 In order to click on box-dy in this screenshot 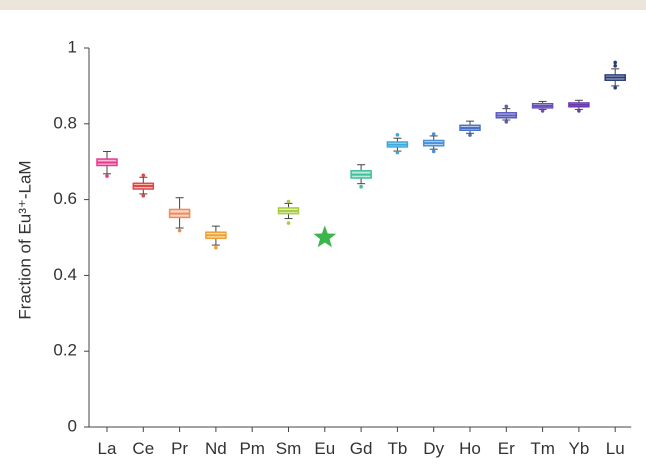, I will do `click(433, 143)`.